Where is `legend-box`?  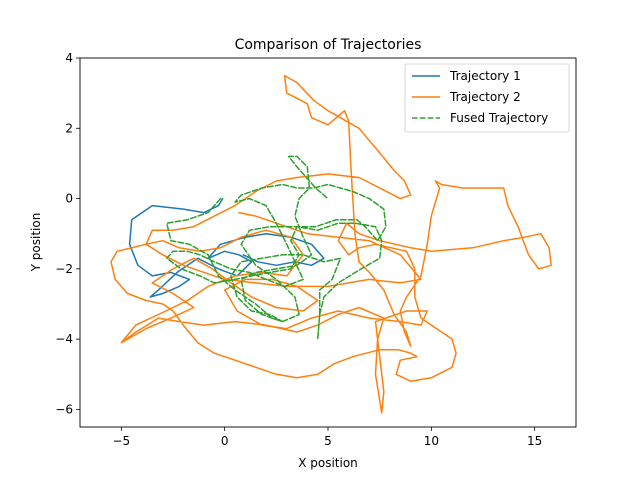
legend-box is located at coordinates (487, 98).